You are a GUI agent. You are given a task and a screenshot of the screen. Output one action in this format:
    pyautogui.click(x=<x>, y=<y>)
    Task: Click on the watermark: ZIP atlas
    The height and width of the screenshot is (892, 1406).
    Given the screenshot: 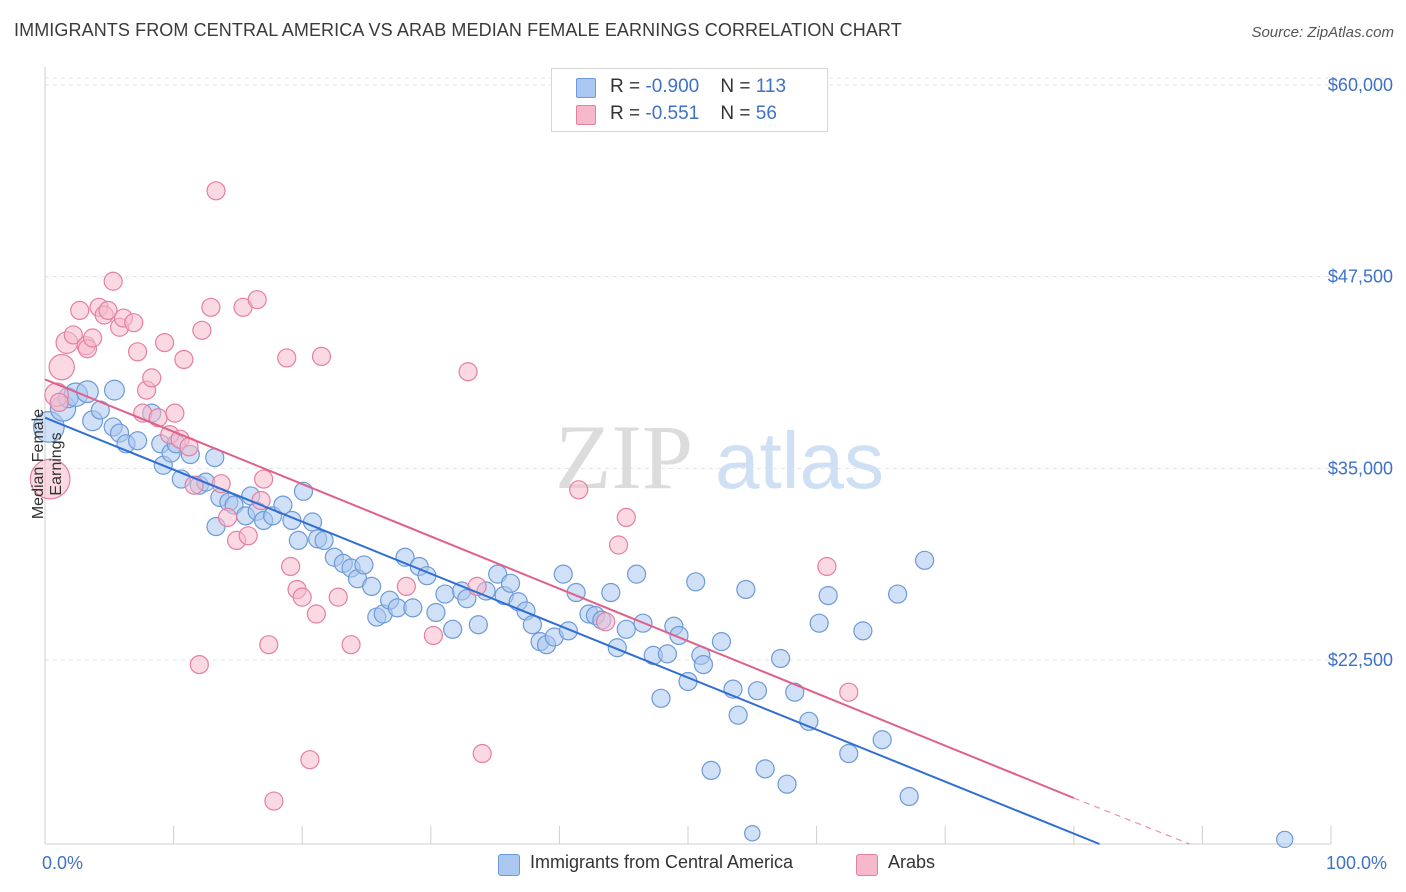 What is the action you would take?
    pyautogui.click(x=719, y=457)
    